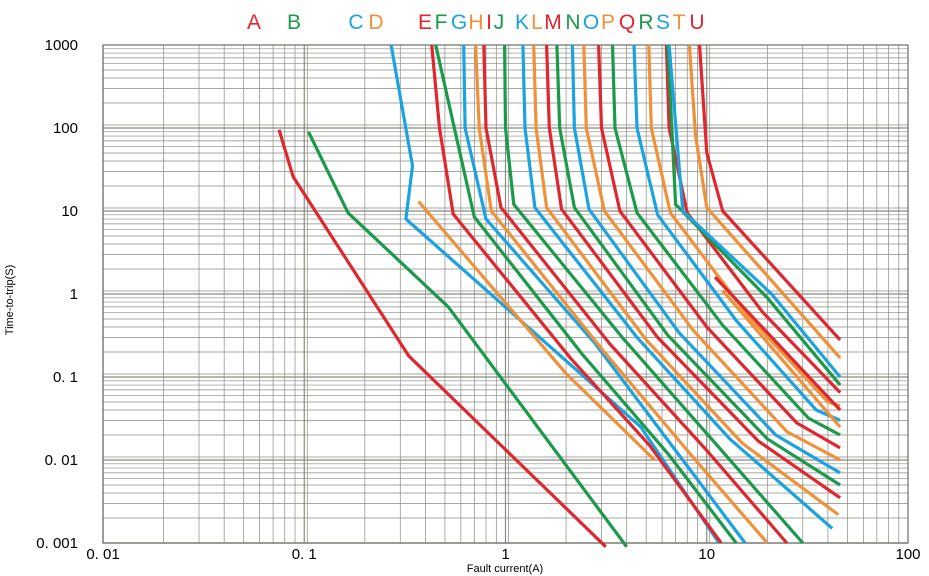 Image resolution: width=929 pixels, height=576 pixels. I want to click on series-line-z1, so click(777, 344).